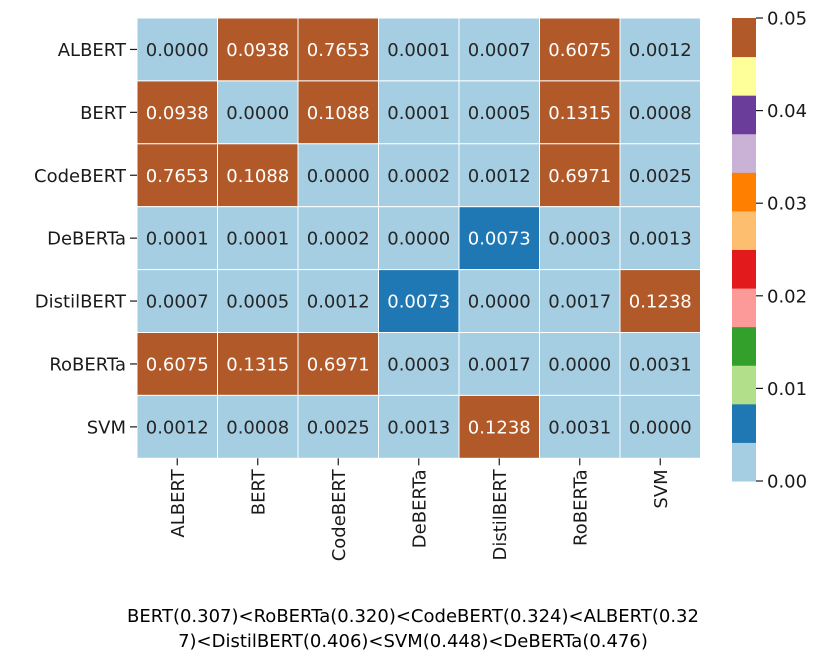  I want to click on colorbar-tick-label: 0.03, so click(787, 204).